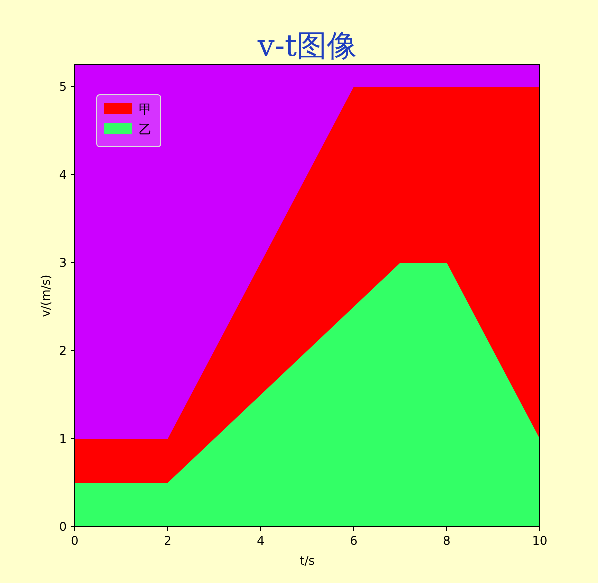  Describe the element at coordinates (354, 541) in the screenshot. I see `x-tick-label: 6` at that location.